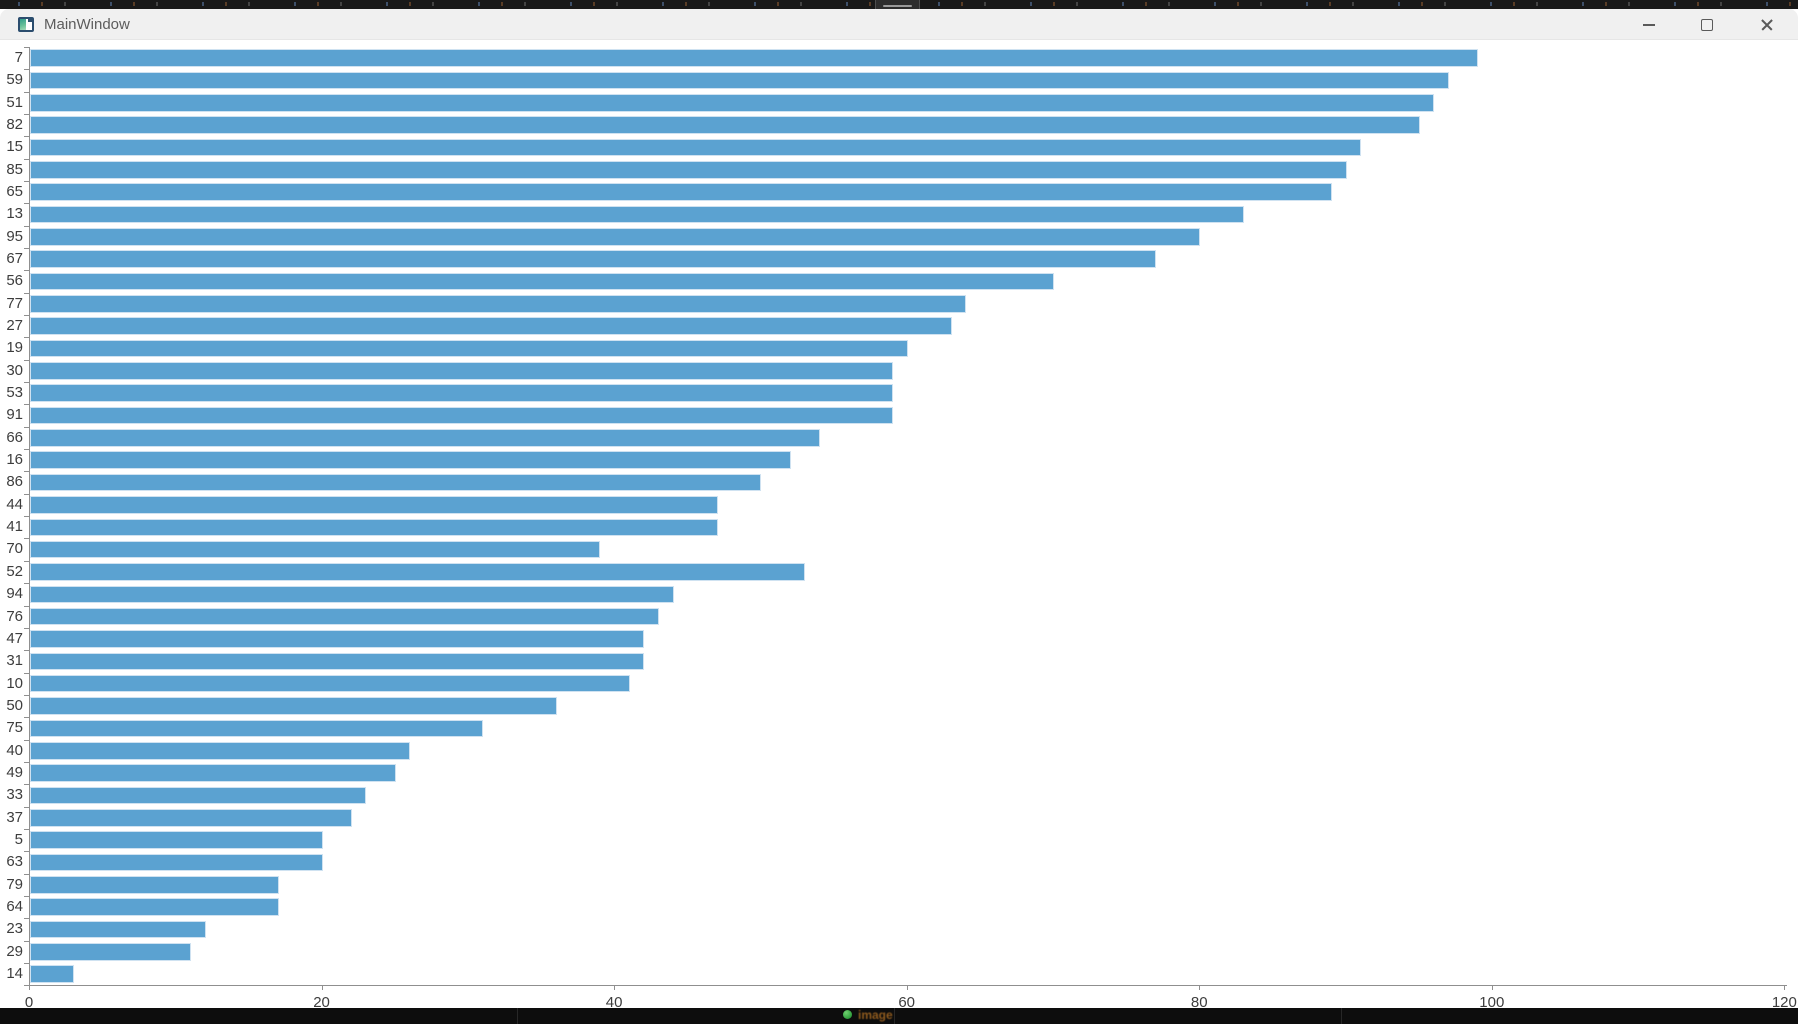 The width and height of the screenshot is (1798, 1024). I want to click on y-axis-label: 41, so click(14, 527).